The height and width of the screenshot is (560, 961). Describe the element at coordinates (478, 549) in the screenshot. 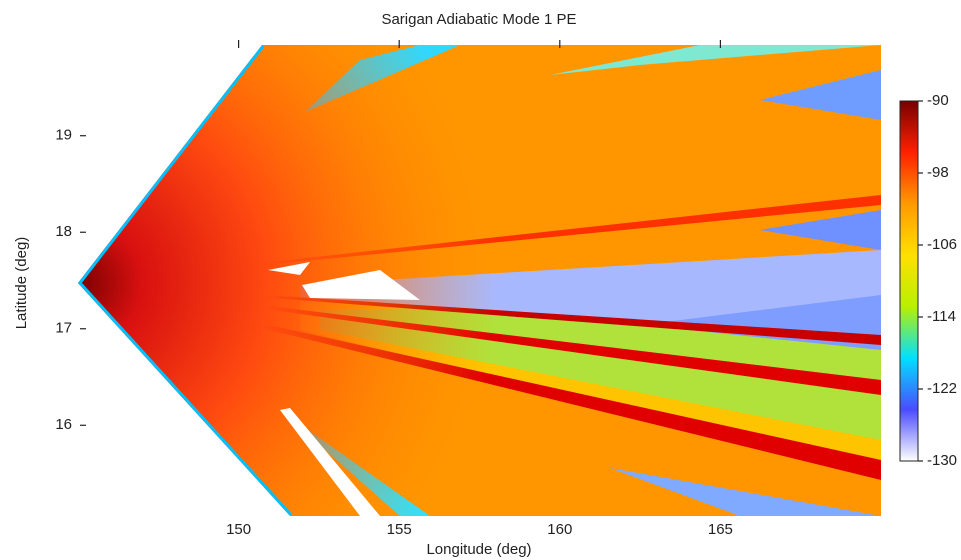

I see `x-axis-label: Longitude (deg)` at that location.